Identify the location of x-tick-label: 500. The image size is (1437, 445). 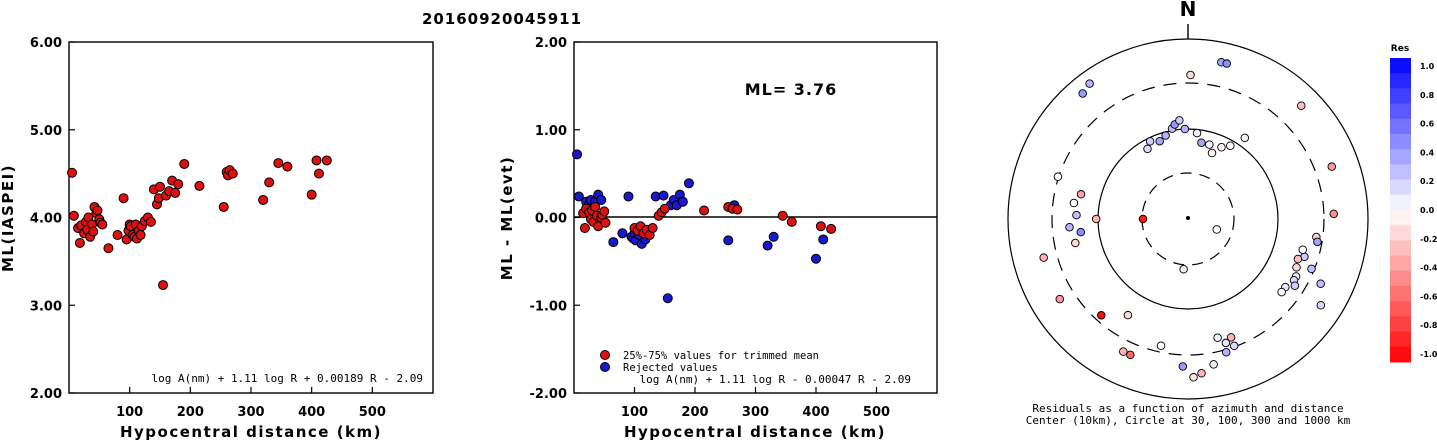
(372, 412).